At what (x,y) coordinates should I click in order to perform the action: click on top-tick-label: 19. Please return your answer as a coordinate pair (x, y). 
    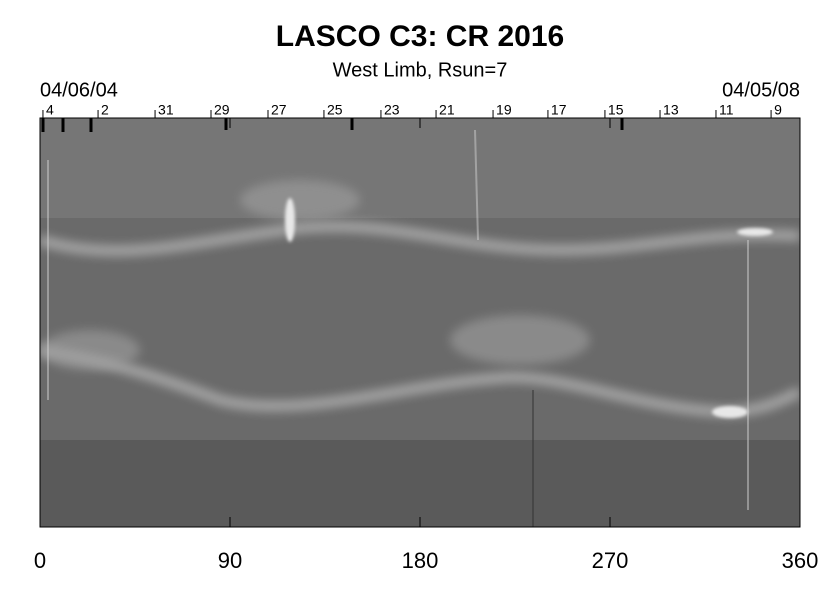
    Looking at the image, I should click on (504, 110).